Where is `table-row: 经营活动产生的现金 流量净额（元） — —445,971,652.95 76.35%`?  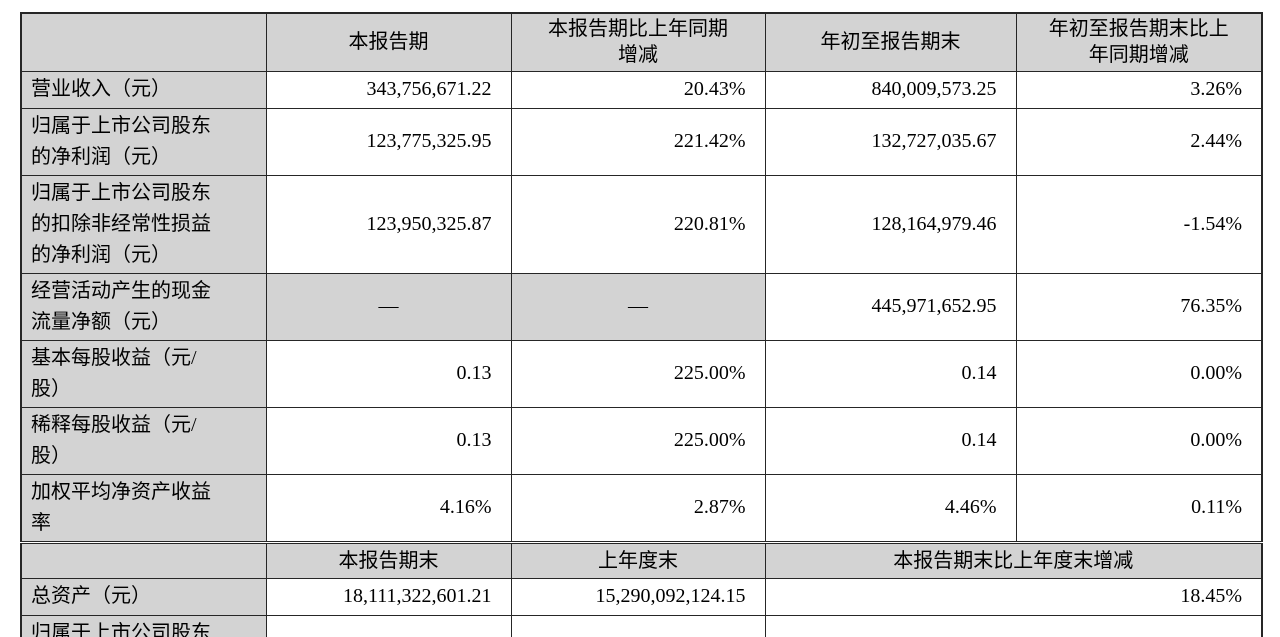 table-row: 经营活动产生的现金 流量净额（元） — —445,971,652.95 76.35% is located at coordinates (641, 306).